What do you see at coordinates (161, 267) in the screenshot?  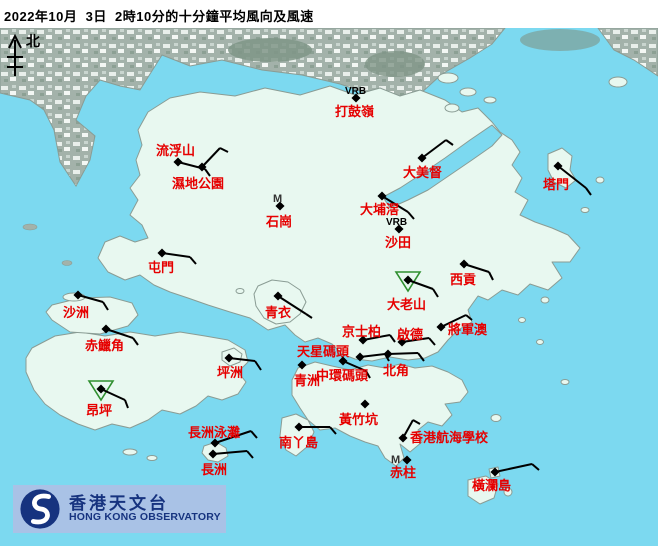 I see `station-label: 屯門` at bounding box center [161, 267].